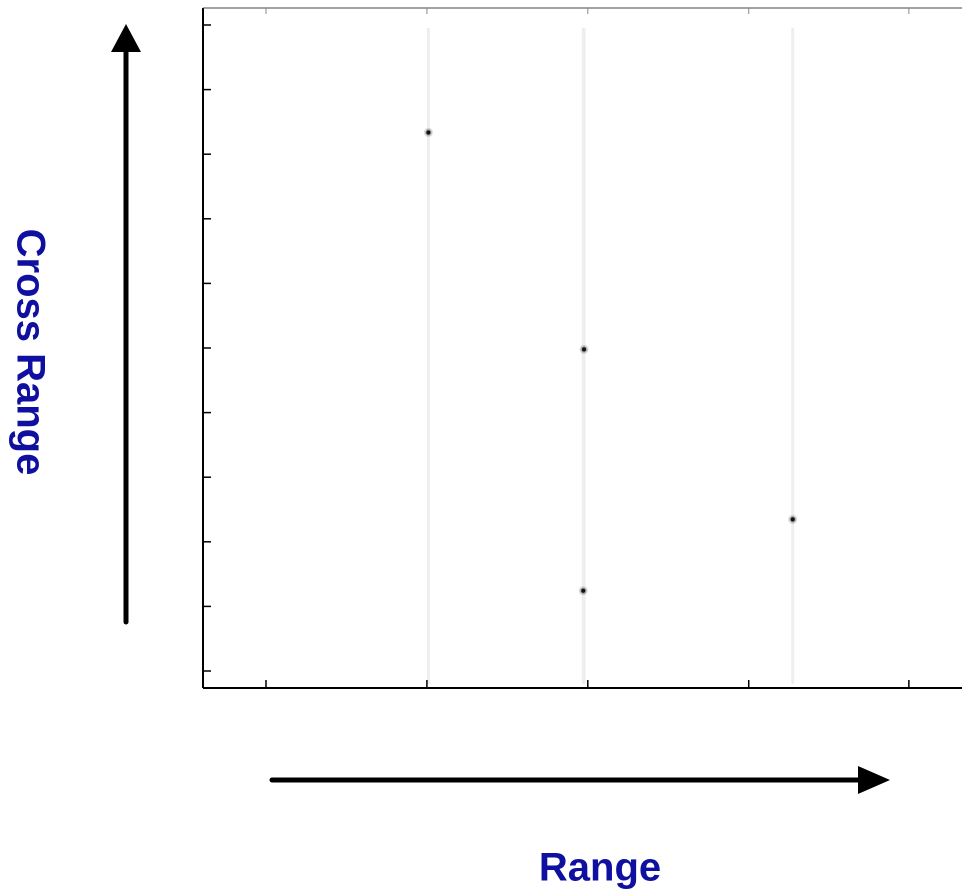 This screenshot has height=895, width=964. What do you see at coordinates (126, 38) in the screenshot?
I see `cross-range-arrow-head` at bounding box center [126, 38].